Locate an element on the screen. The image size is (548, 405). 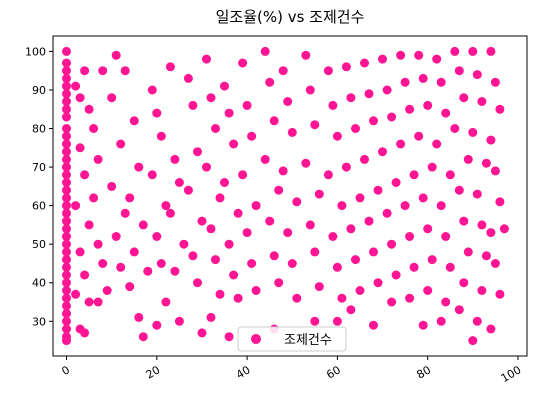
y-tick-label: 80 is located at coordinates (39, 129).